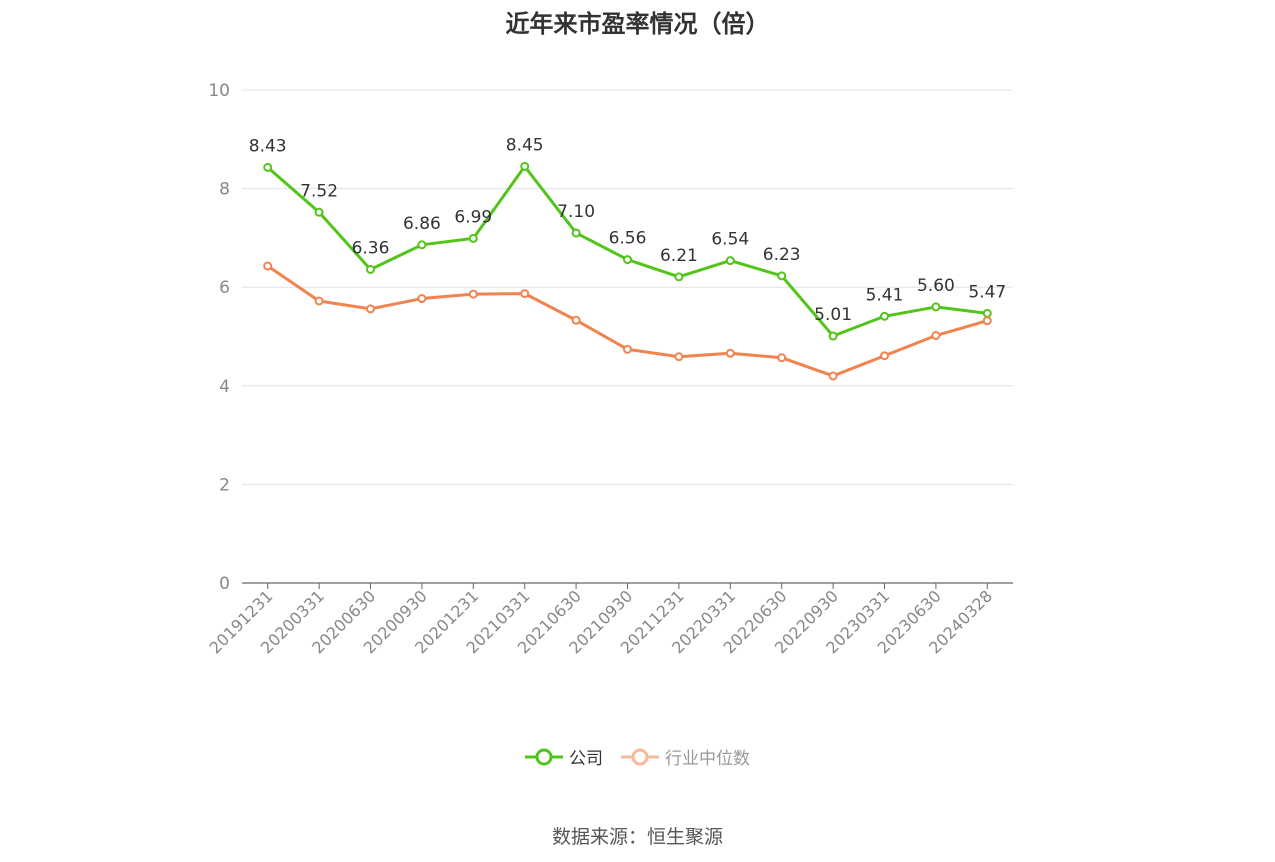 The image size is (1275, 862). What do you see at coordinates (679, 256) in the screenshot?
I see `data-label: 6.21` at bounding box center [679, 256].